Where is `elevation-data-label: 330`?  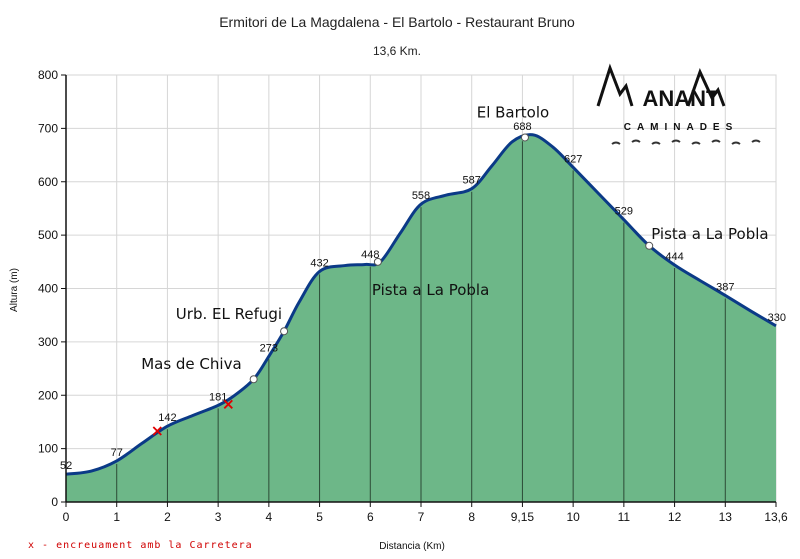 elevation-data-label: 330 is located at coordinates (777, 318).